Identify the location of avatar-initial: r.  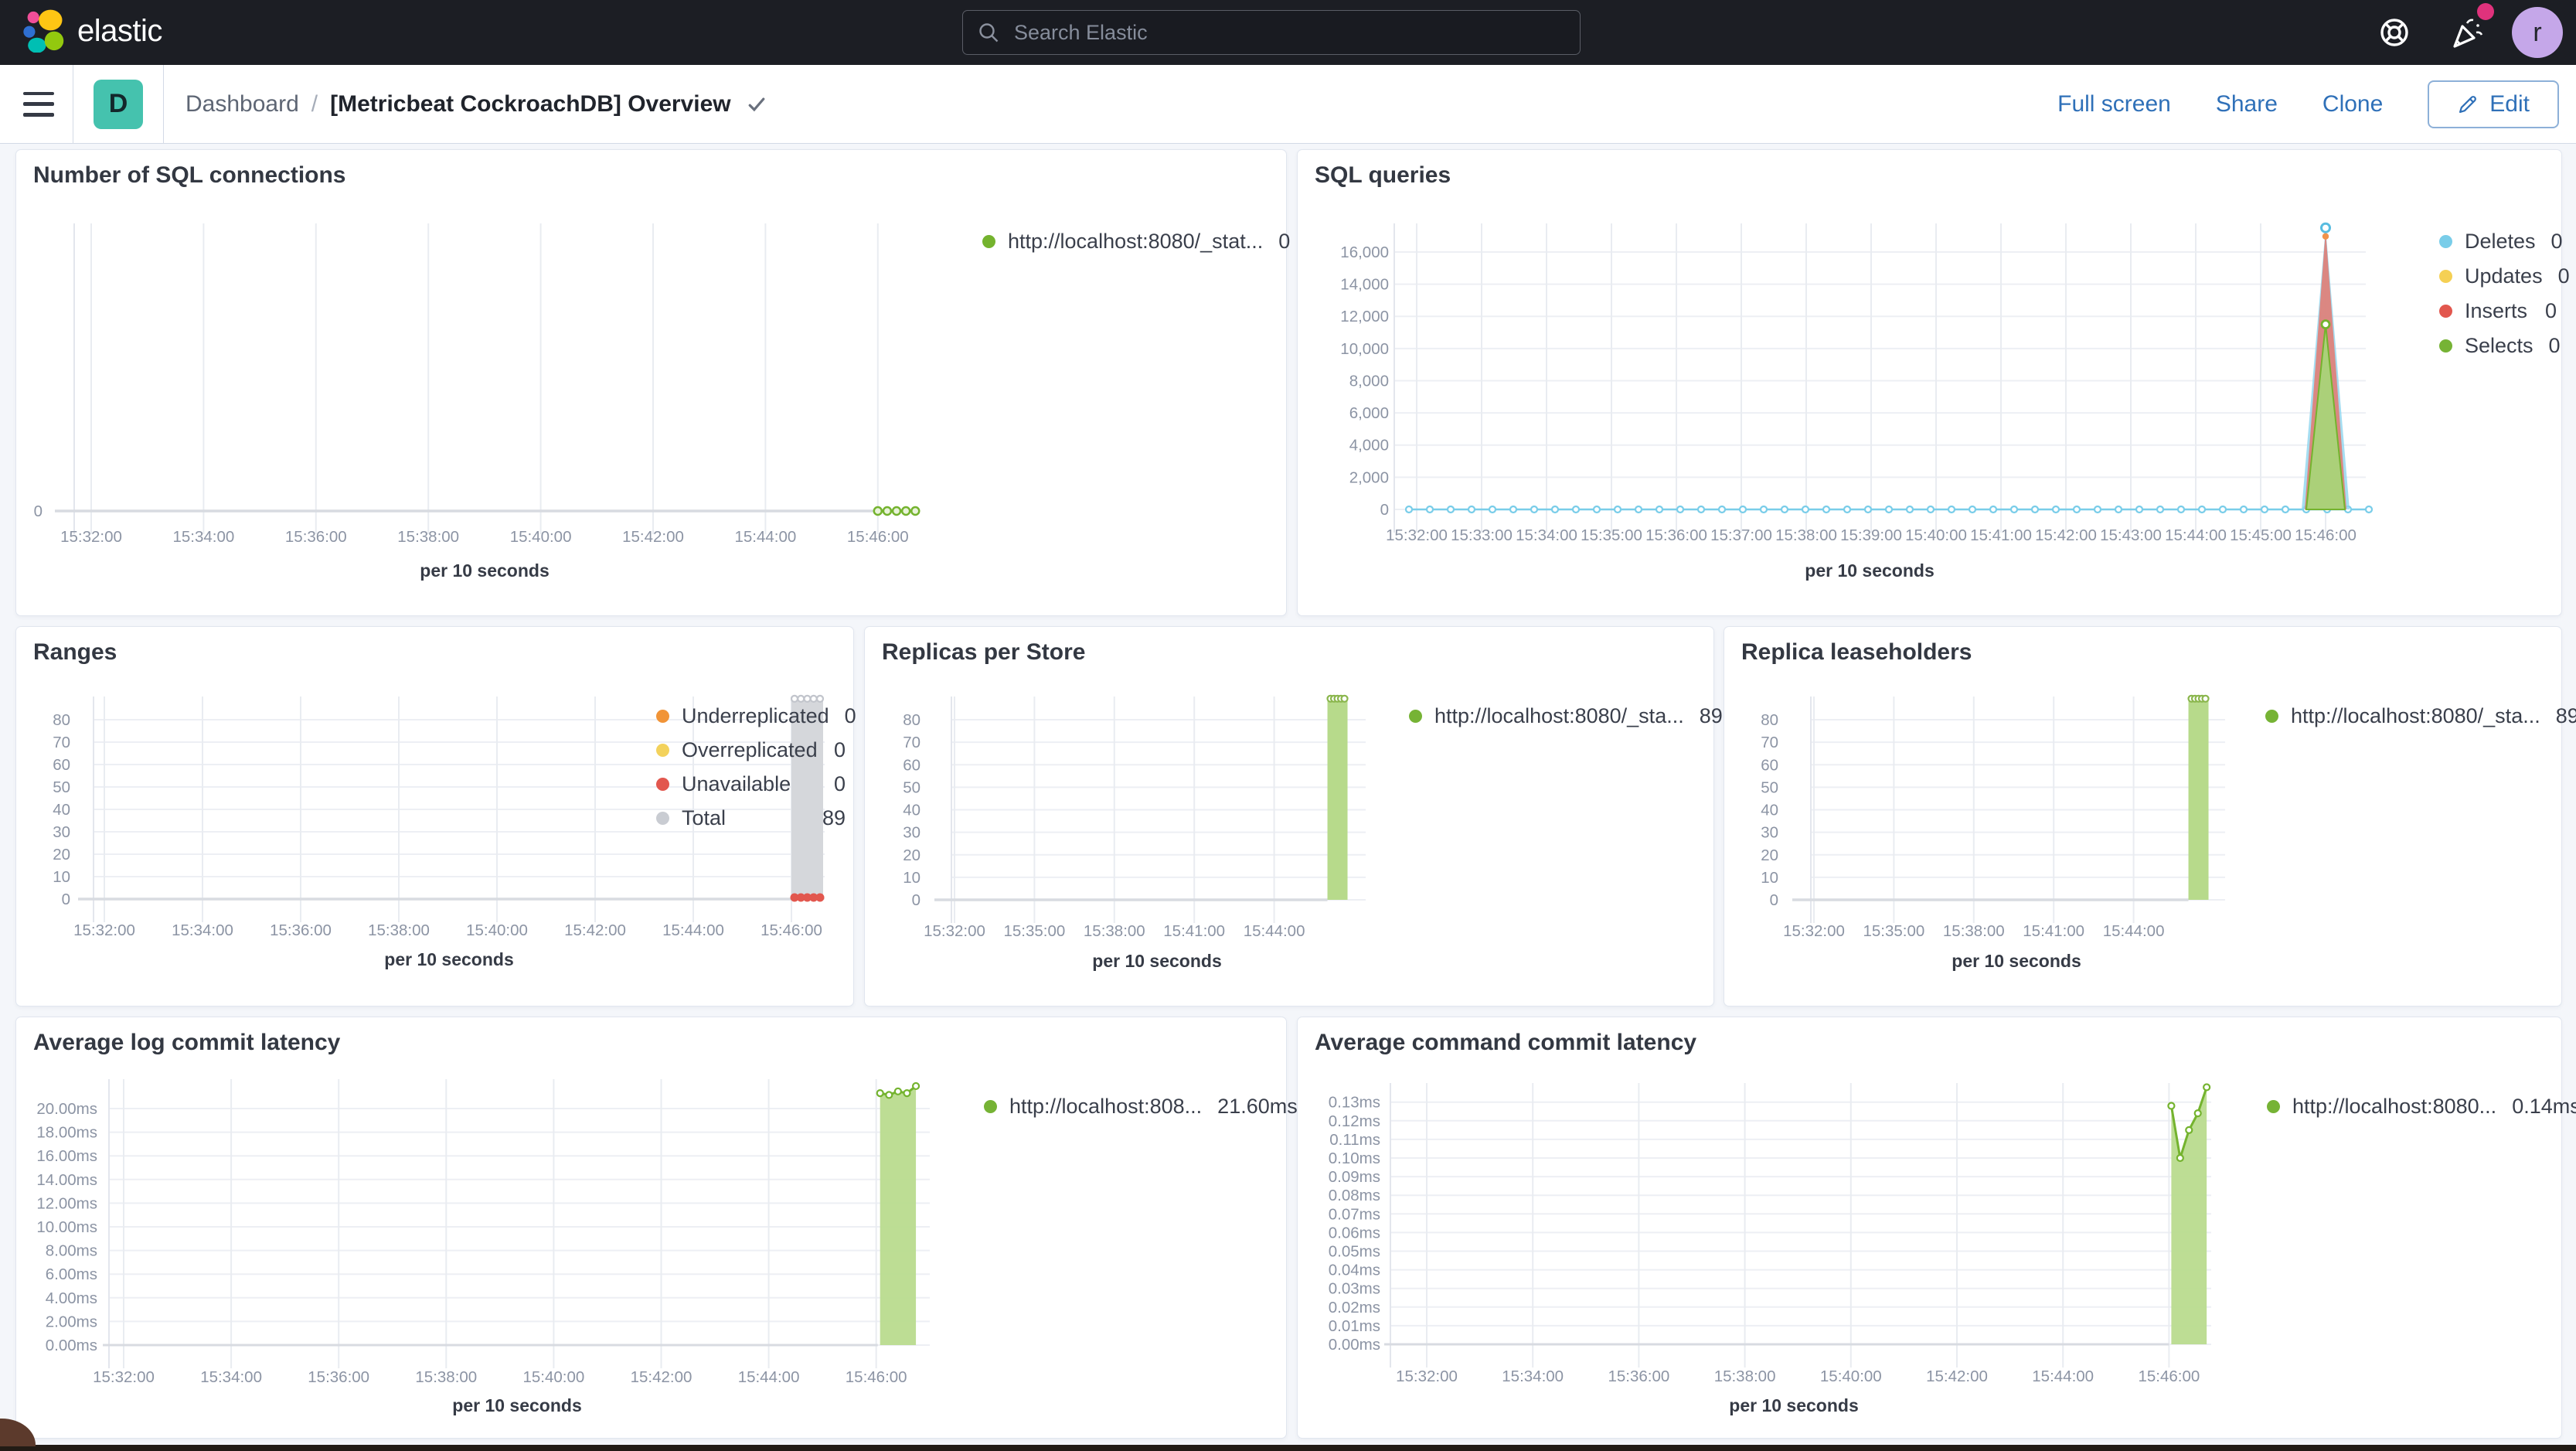
(2537, 32).